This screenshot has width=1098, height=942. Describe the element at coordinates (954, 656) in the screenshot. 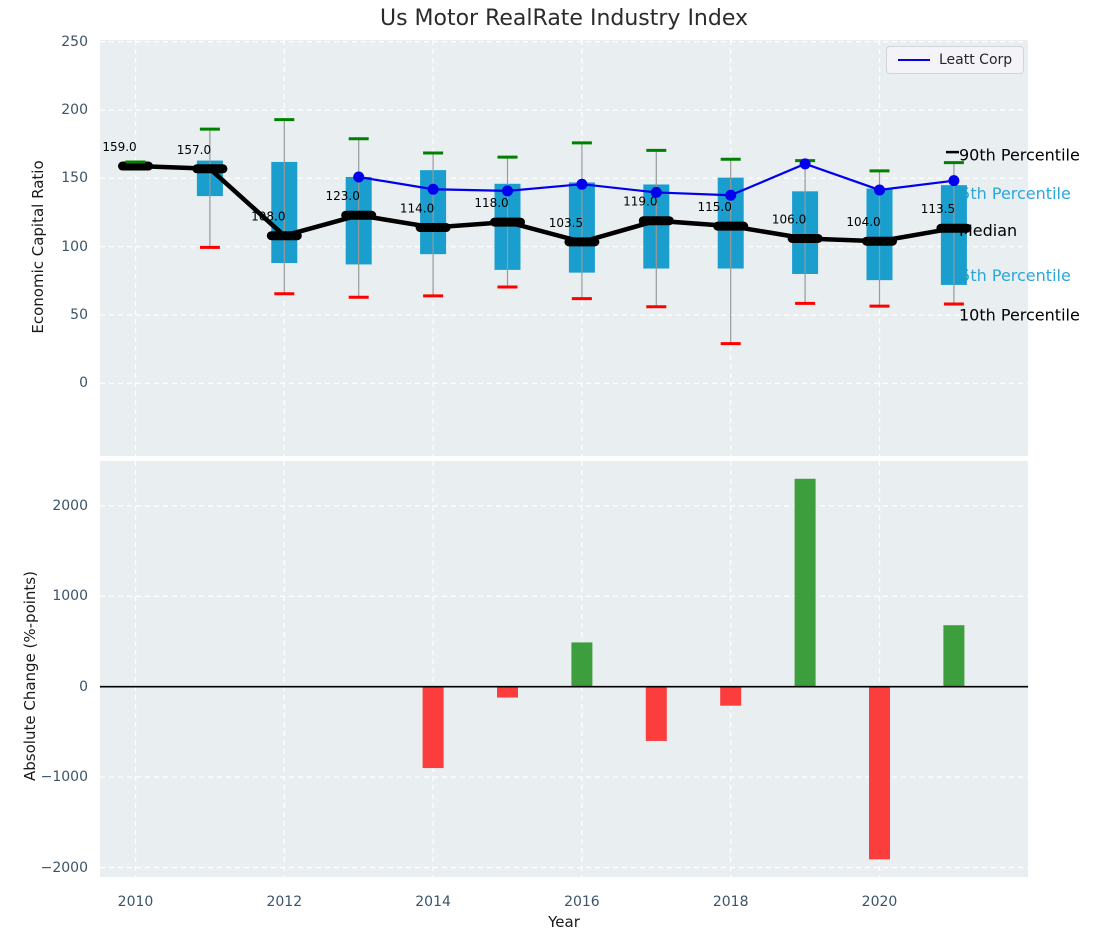

I see `change-bar-2021` at that location.